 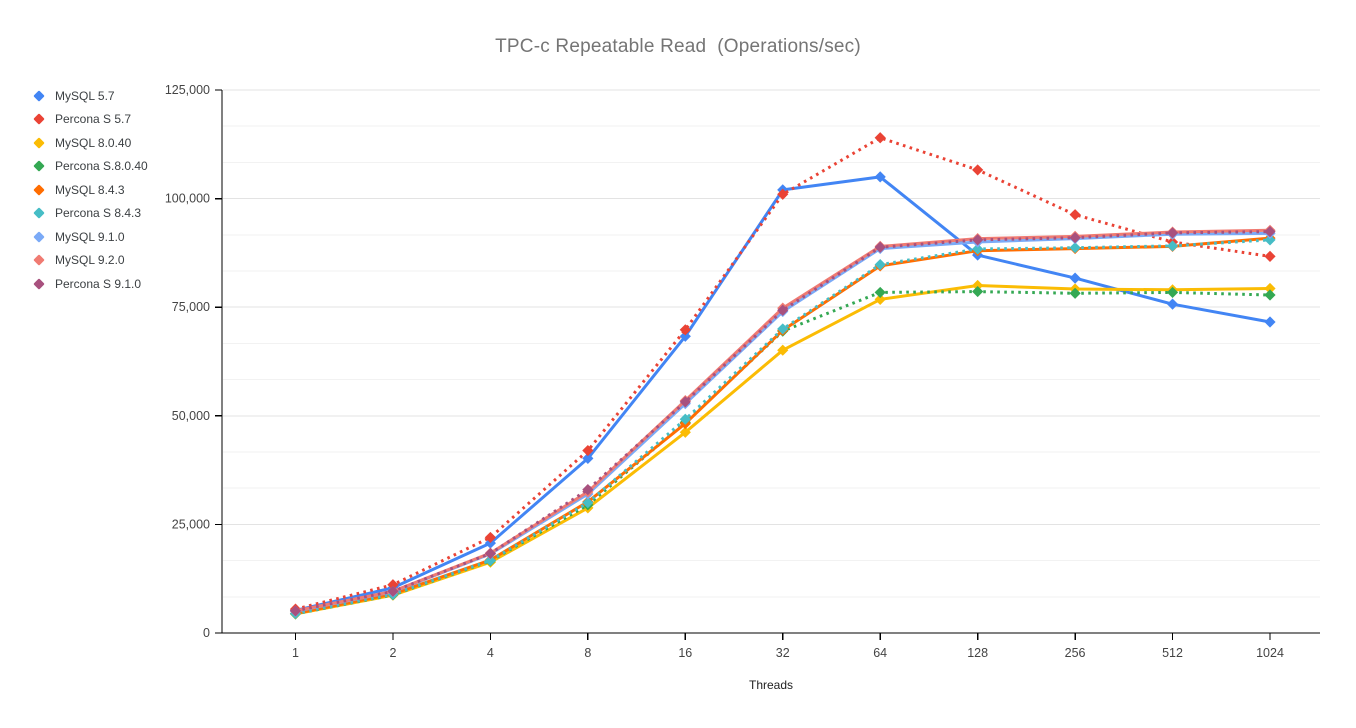 I want to click on legend-item-percona-s-8-0-40: Percona S.8.0.40, so click(x=90, y=167).